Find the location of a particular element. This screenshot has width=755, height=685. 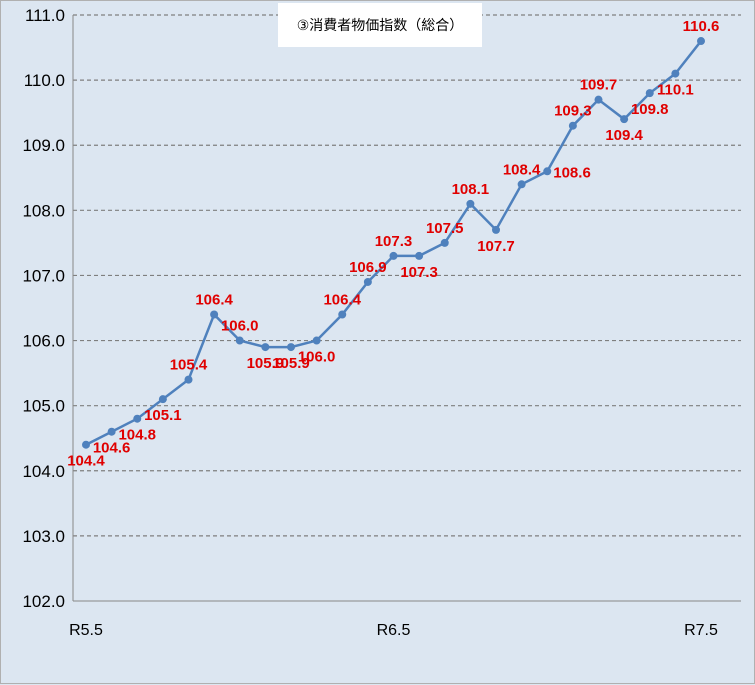

data-label: 110.6 is located at coordinates (701, 26).